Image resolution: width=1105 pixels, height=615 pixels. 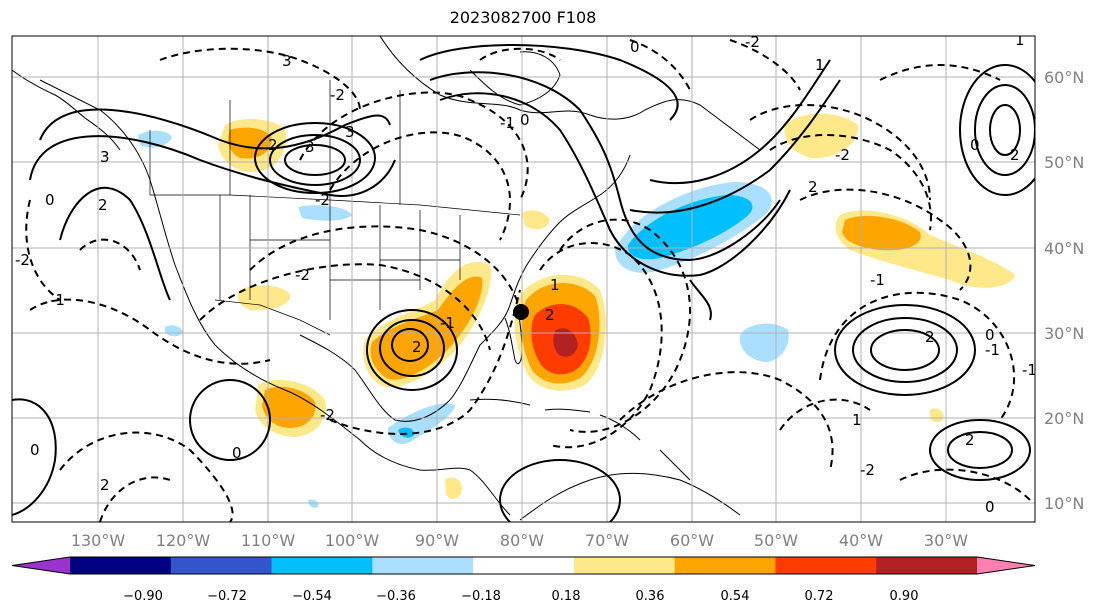 What do you see at coordinates (352, 540) in the screenshot?
I see `lon-label: 100°W` at bounding box center [352, 540].